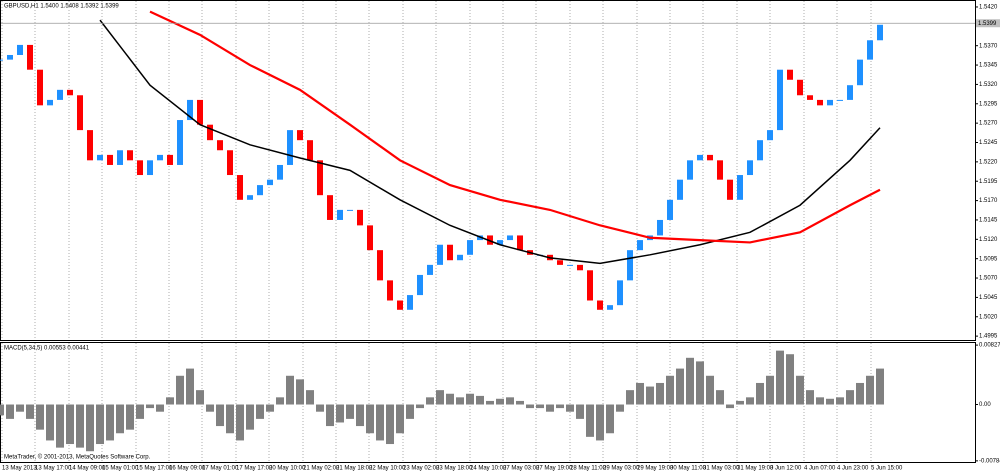 The width and height of the screenshot is (1000, 473). I want to click on y-tick-label: 0.00, so click(985, 405).